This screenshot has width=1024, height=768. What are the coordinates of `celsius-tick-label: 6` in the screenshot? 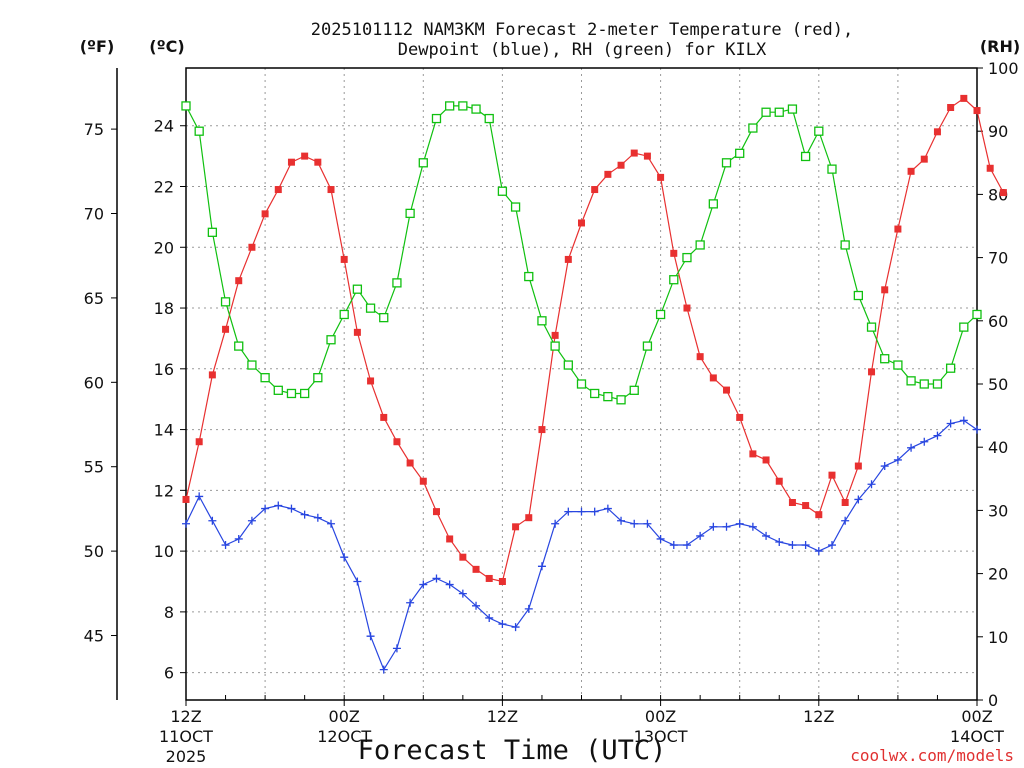 It's located at (169, 673).